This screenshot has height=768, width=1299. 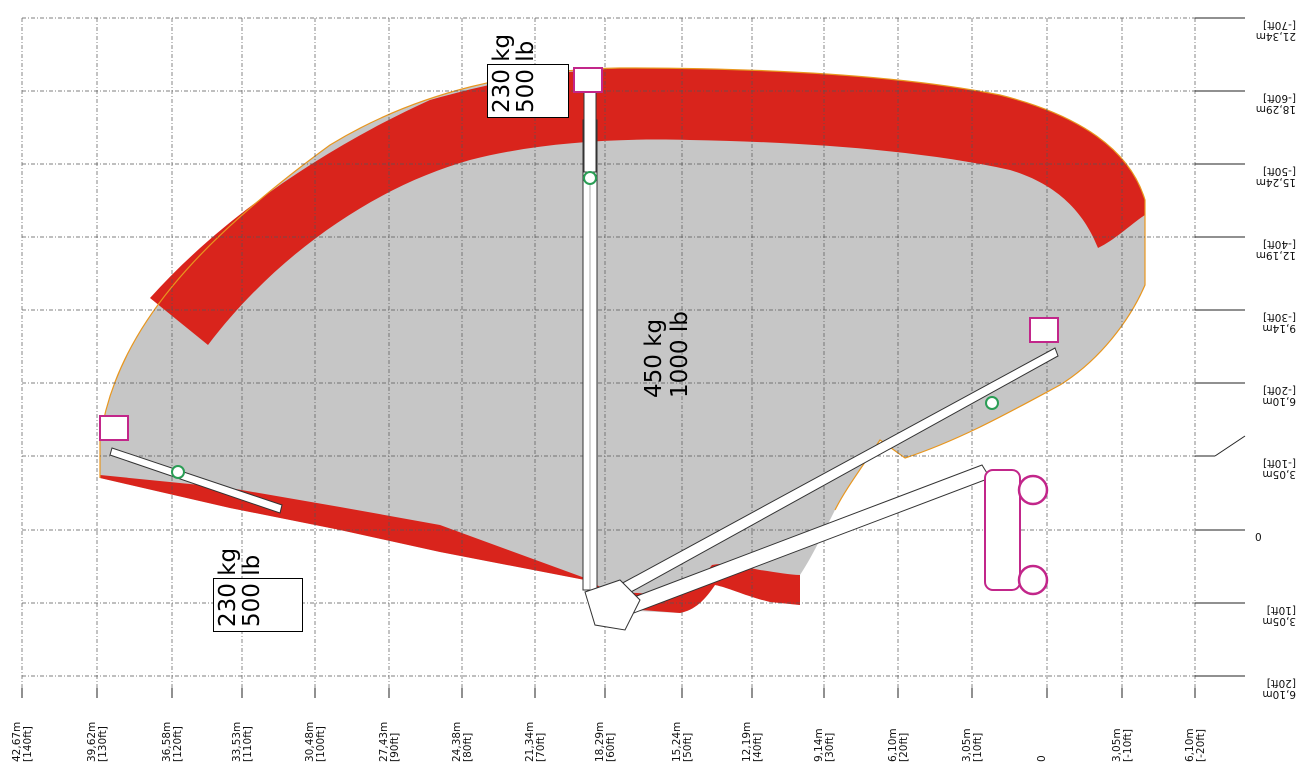 I want to click on y-axis-label: 12,19m [-40ft], so click(x=1270, y=249).